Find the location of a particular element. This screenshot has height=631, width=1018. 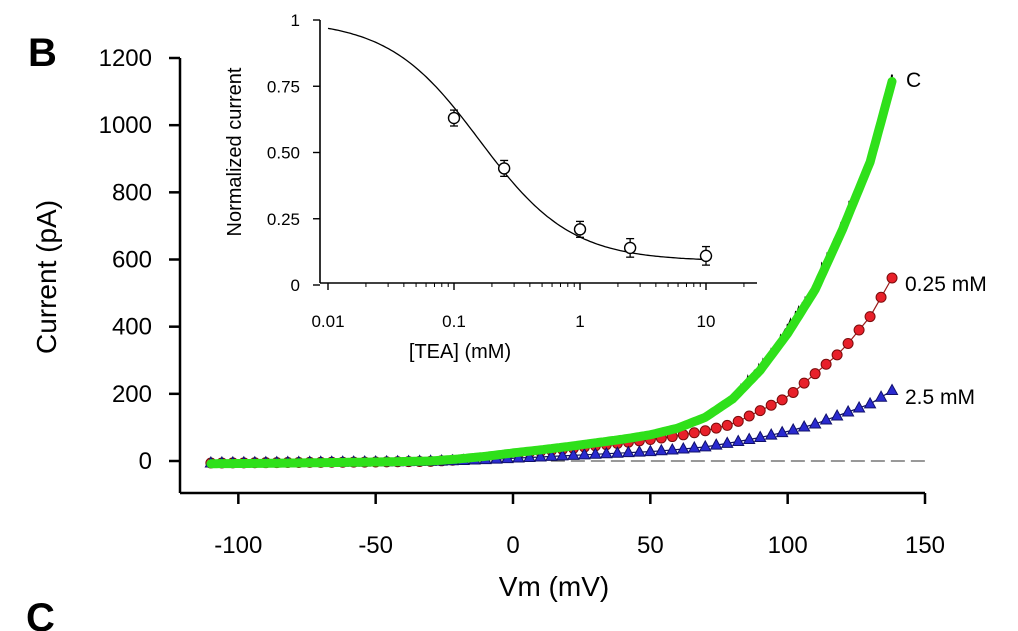

main-y-axis-label: Current (pA) is located at coordinates (46, 277).